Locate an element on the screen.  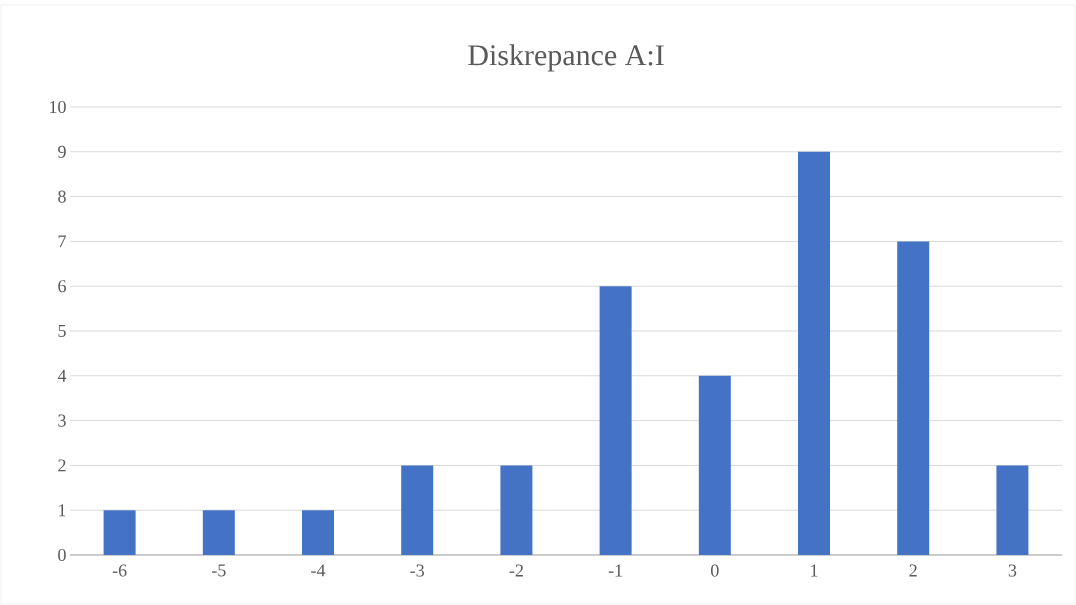
x-tick-label: -3 is located at coordinates (417, 570).